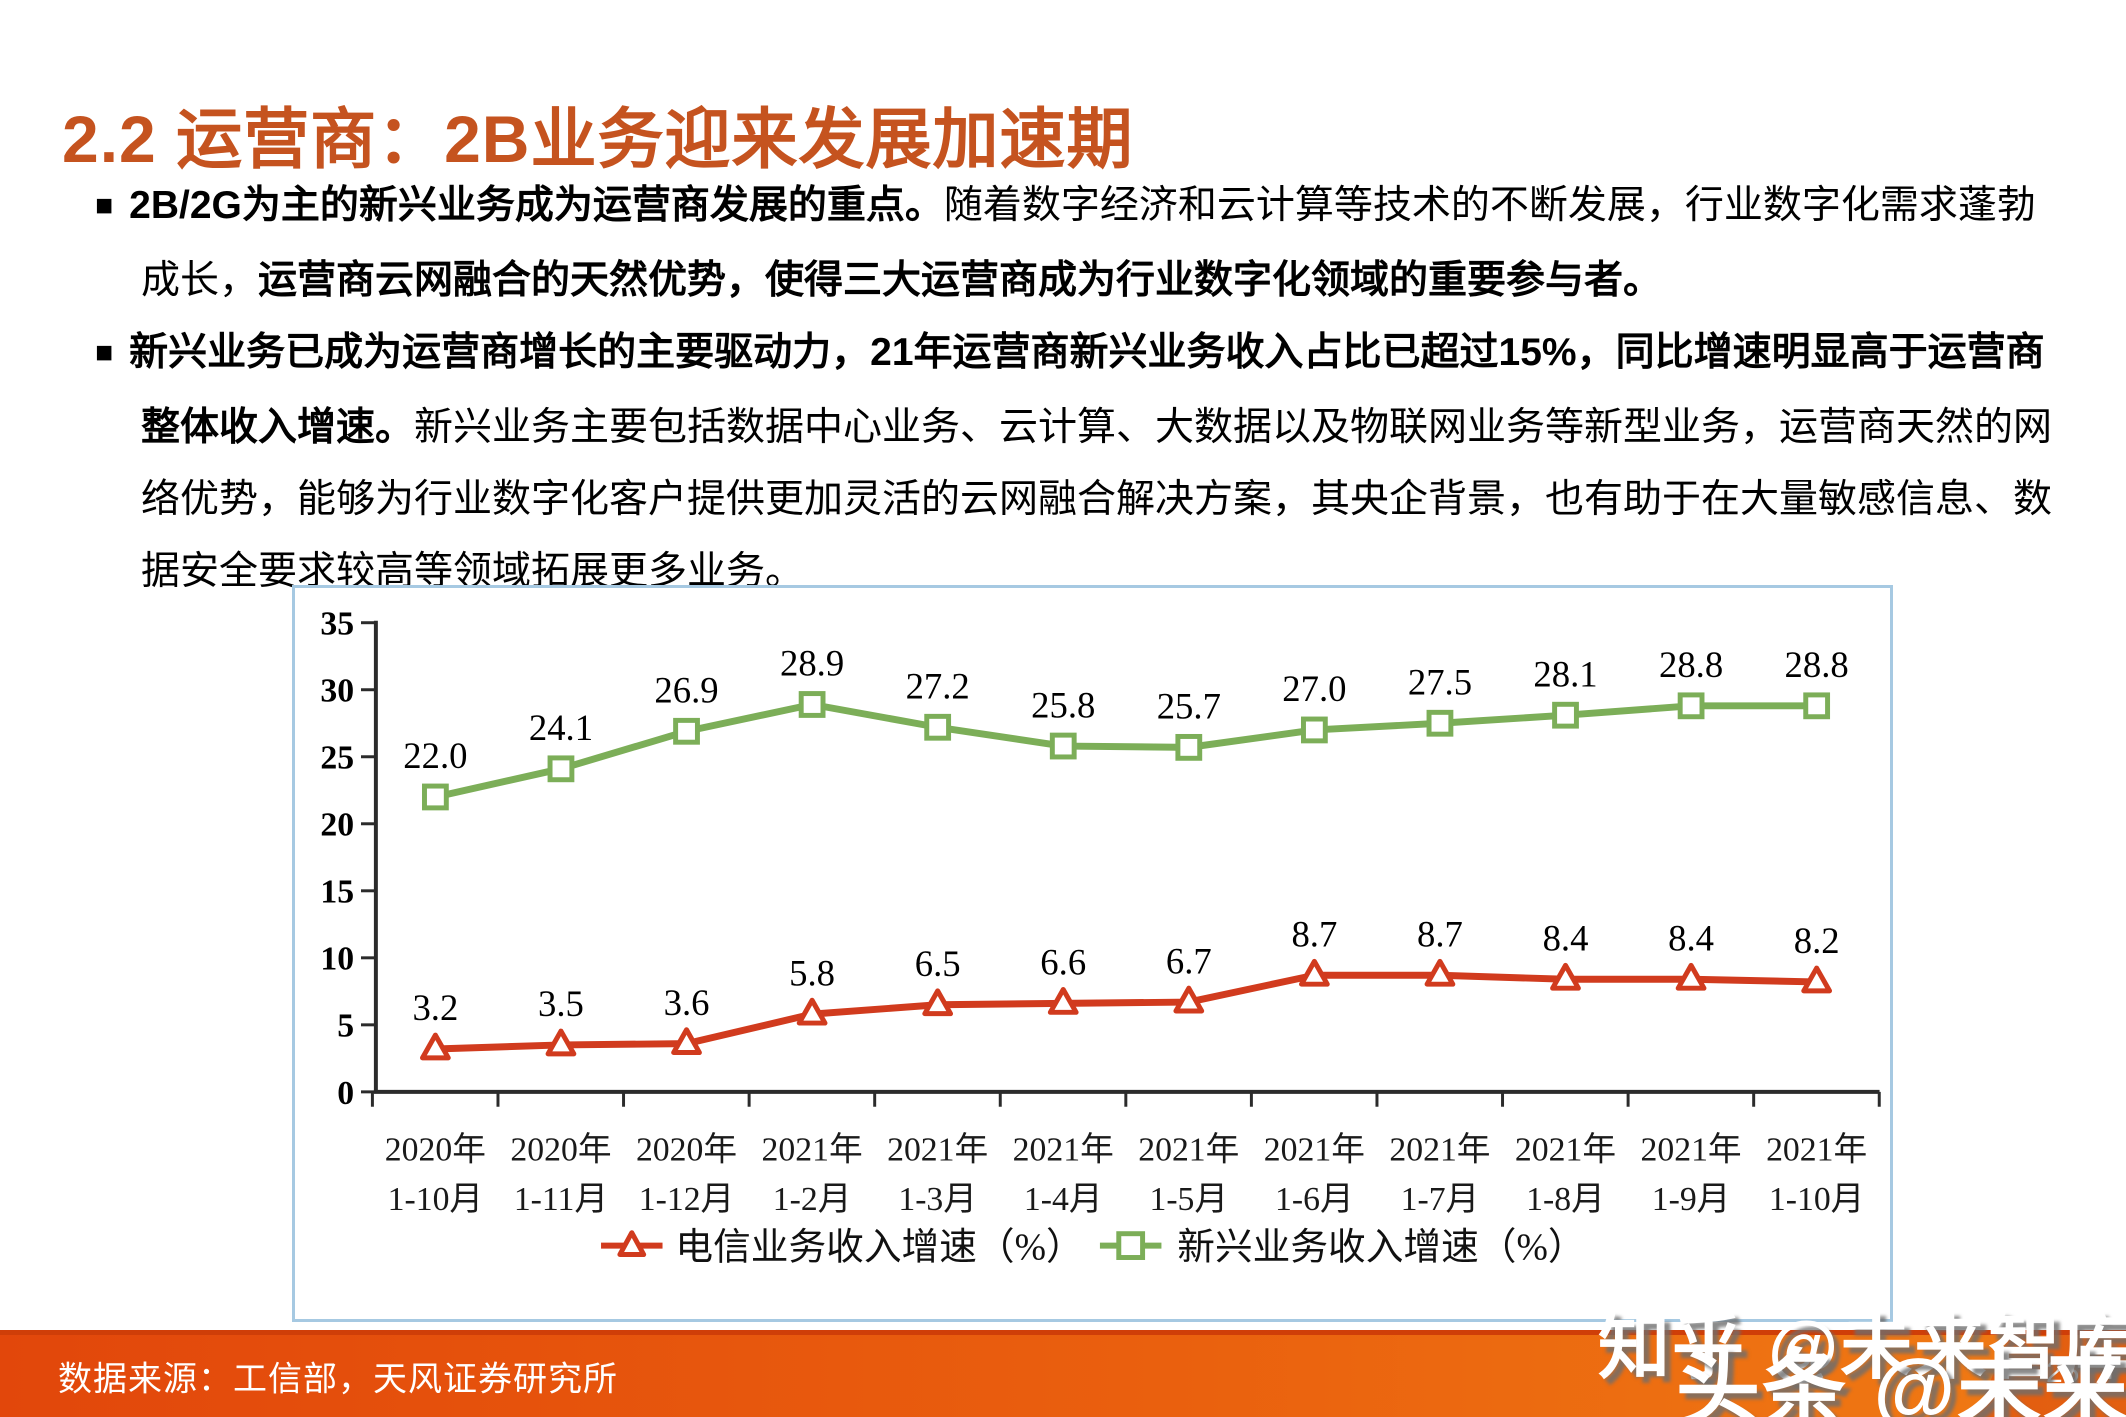  Describe the element at coordinates (536, 205) in the screenshot. I see `bullet-text-segment: 2B/2G为主的新兴业务成为运营商发展的重点。` at that location.